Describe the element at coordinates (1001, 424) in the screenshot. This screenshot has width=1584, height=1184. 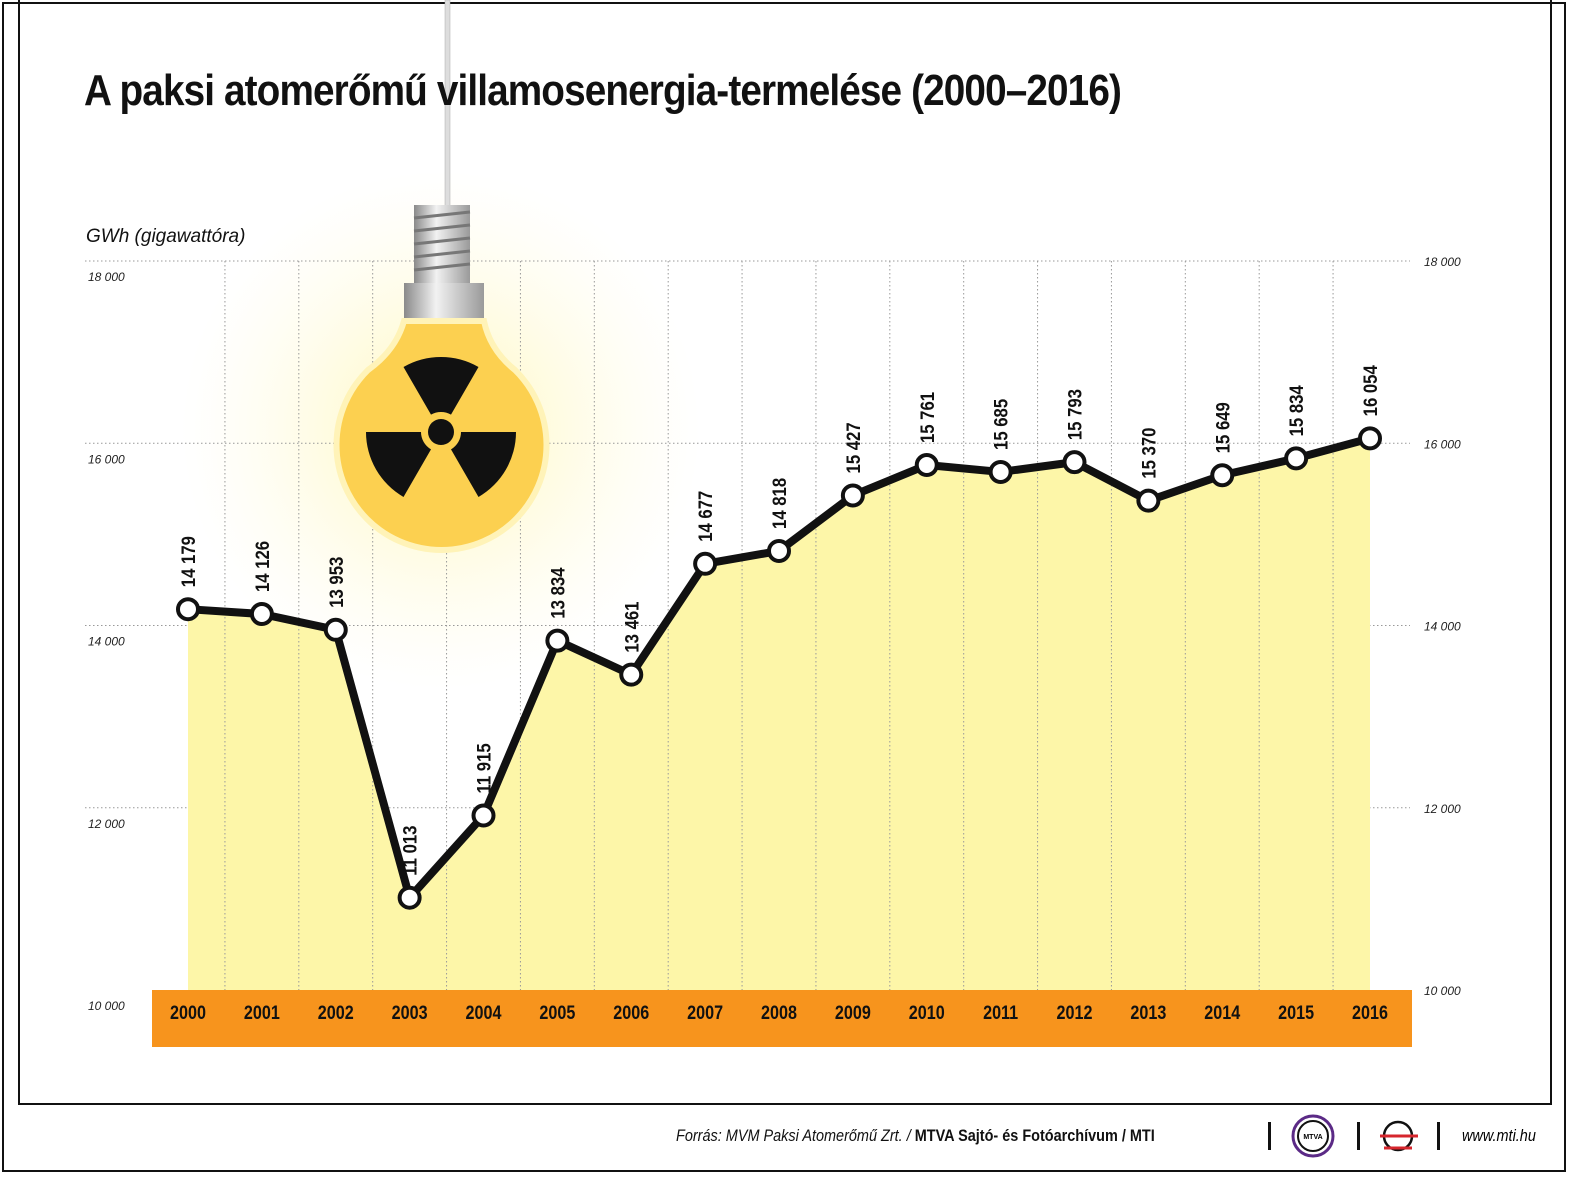
I see `data-label: 15 685` at that location.